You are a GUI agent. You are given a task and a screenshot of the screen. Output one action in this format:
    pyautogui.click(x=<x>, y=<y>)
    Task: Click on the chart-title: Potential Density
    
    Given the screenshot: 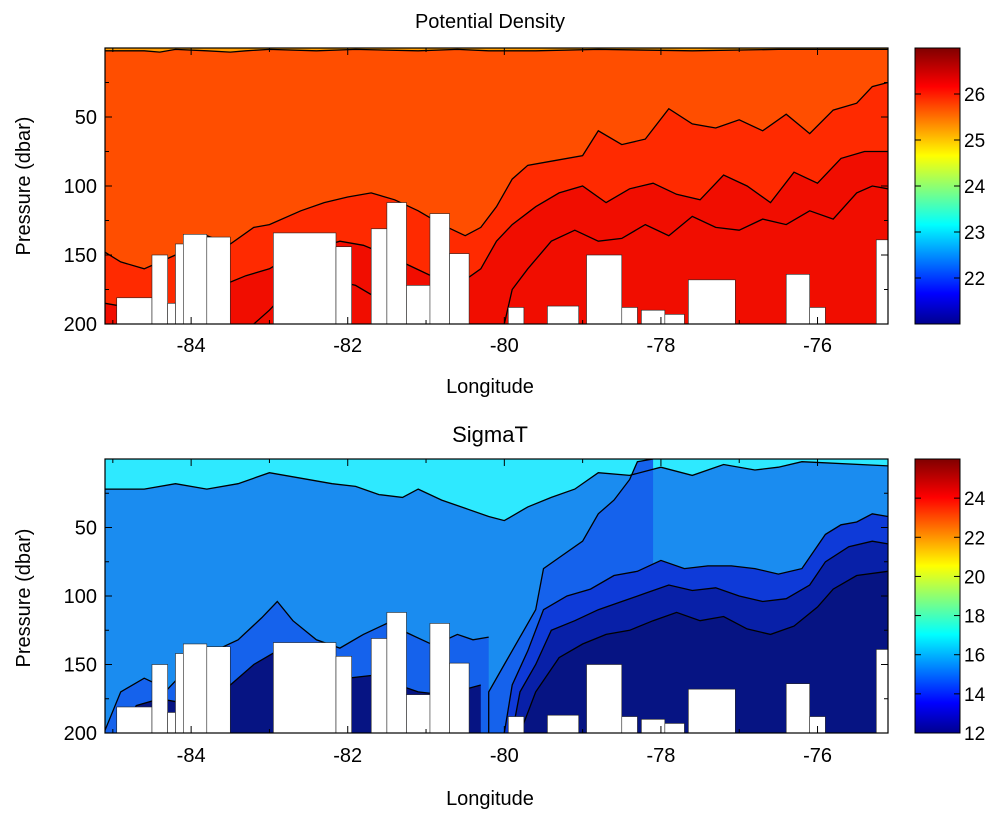 What is the action you would take?
    pyautogui.click(x=490, y=22)
    